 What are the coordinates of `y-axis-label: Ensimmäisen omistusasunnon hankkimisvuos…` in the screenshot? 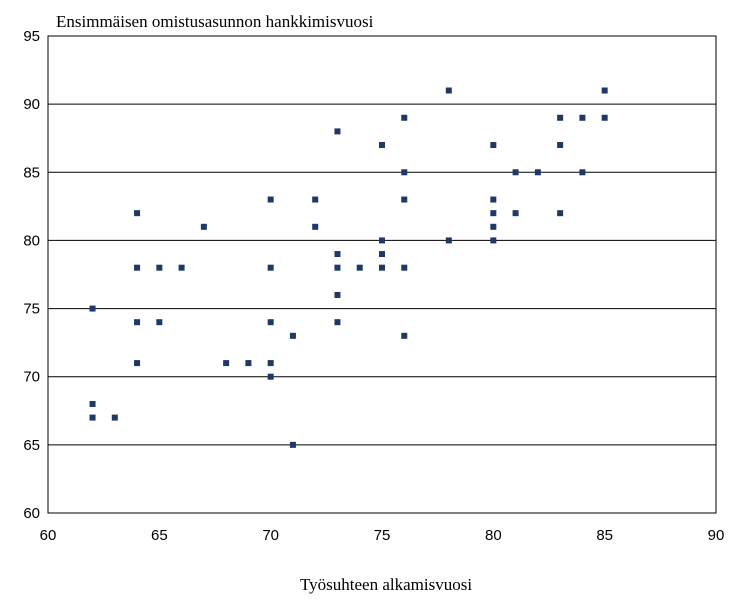 It's located at (215, 21).